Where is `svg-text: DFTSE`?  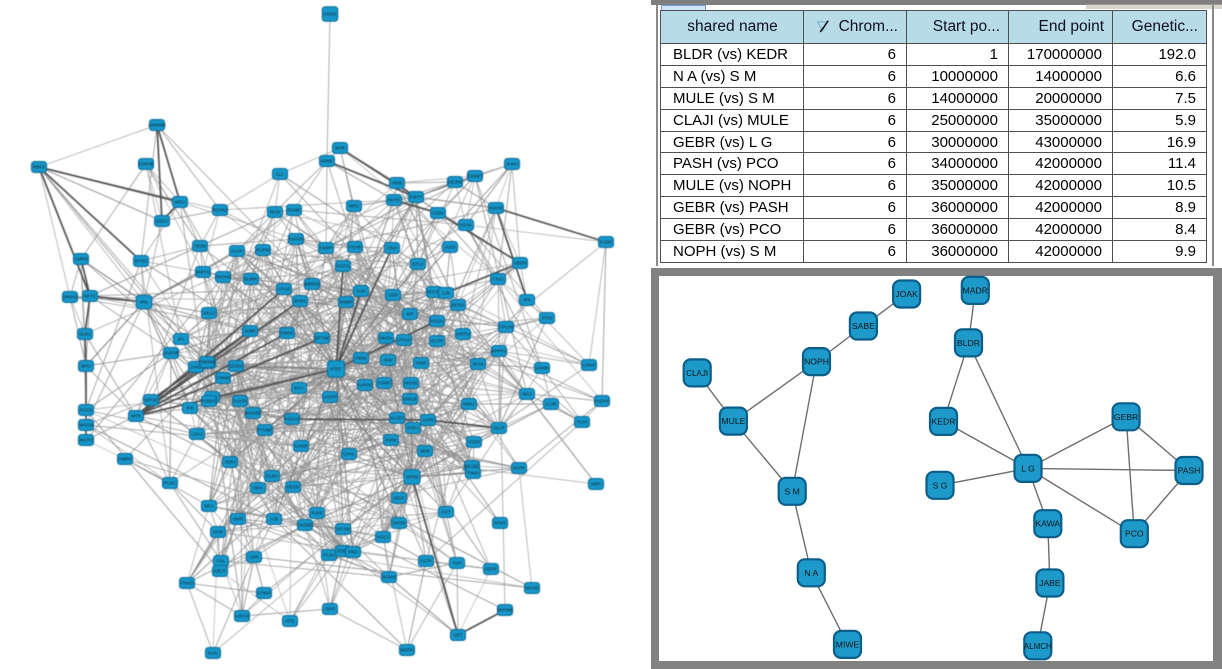 svg-text: DFTSE is located at coordinates (322, 338).